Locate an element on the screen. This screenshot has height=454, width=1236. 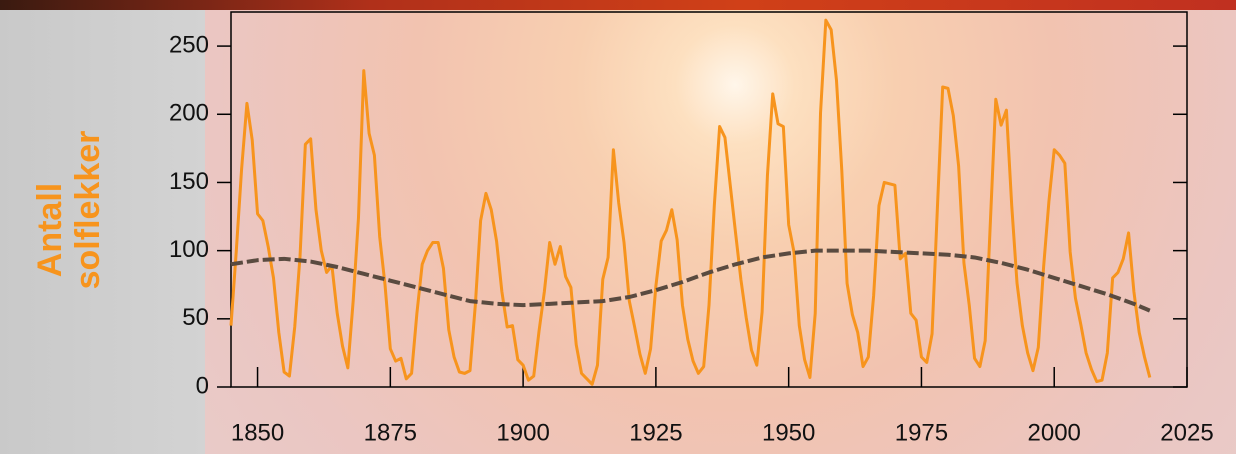
x-tick-label: 1850 is located at coordinates (257, 432).